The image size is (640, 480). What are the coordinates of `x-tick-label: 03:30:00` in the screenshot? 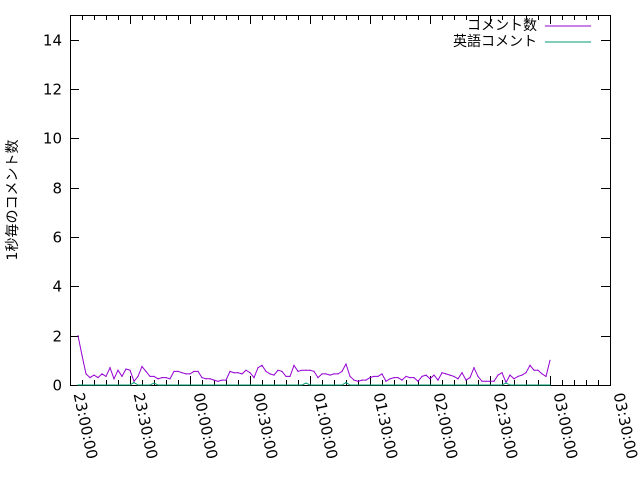 It's located at (625, 426).